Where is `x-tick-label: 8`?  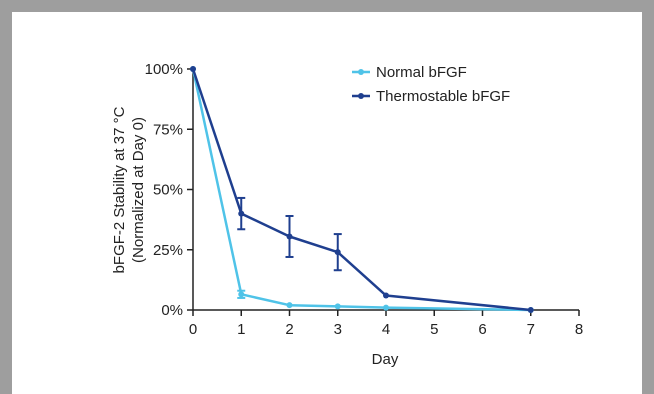 x-tick-label: 8 is located at coordinates (579, 329).